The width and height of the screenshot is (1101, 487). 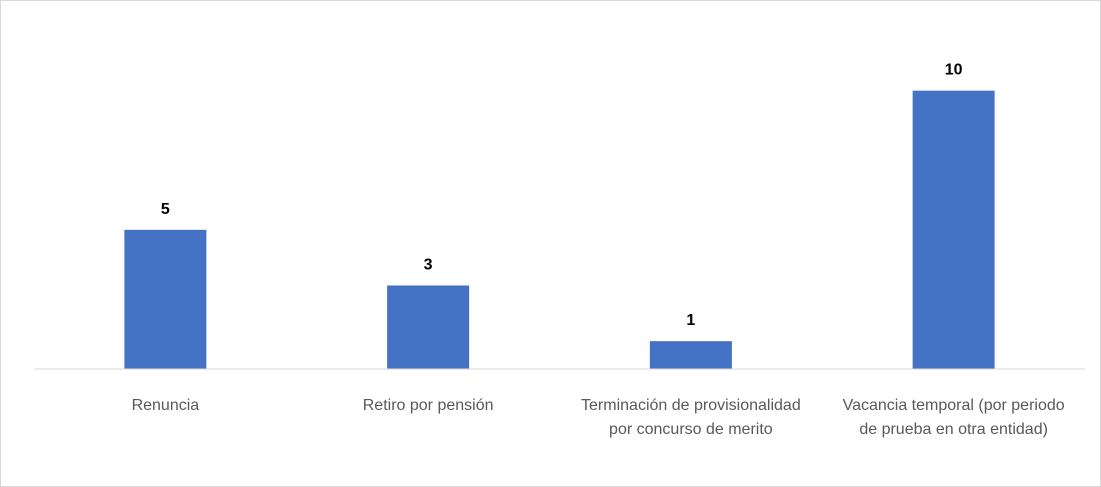 What do you see at coordinates (954, 70) in the screenshot?
I see `data-label: 10` at bounding box center [954, 70].